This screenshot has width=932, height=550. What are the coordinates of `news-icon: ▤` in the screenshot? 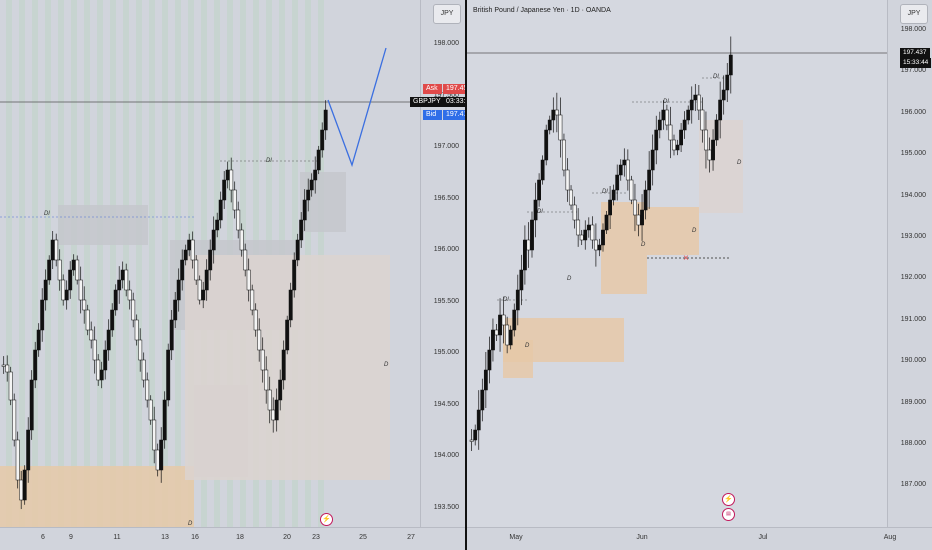 It's located at (728, 514).